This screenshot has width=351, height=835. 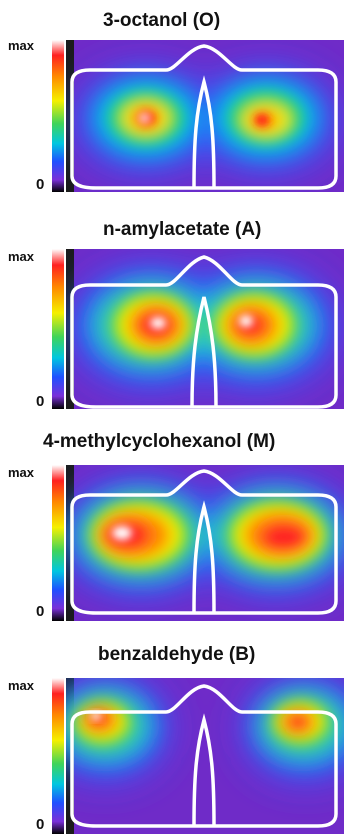 What do you see at coordinates (162, 20) in the screenshot?
I see `panel-title: 3-octanol (O)` at bounding box center [162, 20].